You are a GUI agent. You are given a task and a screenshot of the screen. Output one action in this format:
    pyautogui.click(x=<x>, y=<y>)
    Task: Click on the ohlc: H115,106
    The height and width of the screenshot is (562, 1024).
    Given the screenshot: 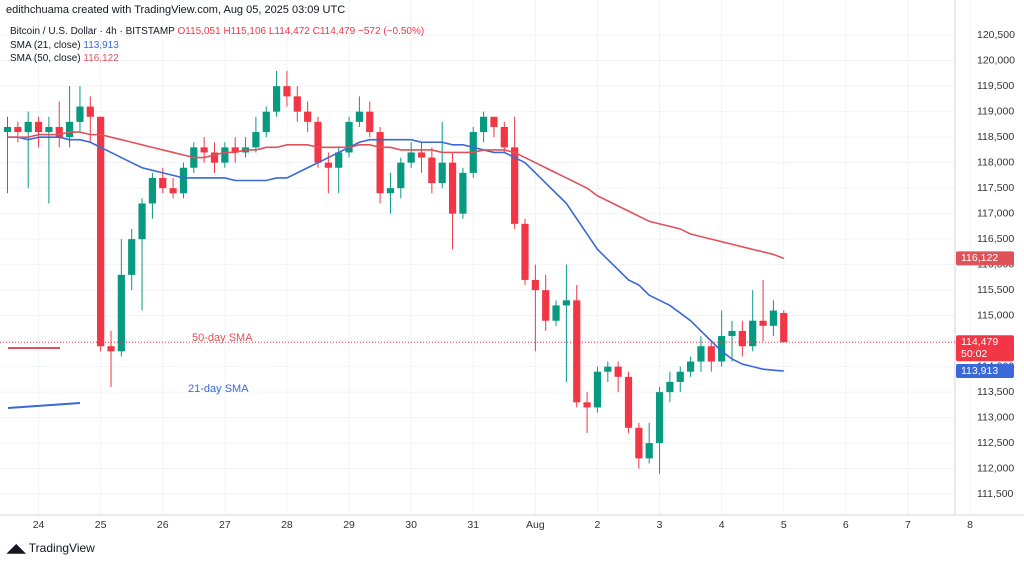 What is the action you would take?
    pyautogui.click(x=244, y=31)
    